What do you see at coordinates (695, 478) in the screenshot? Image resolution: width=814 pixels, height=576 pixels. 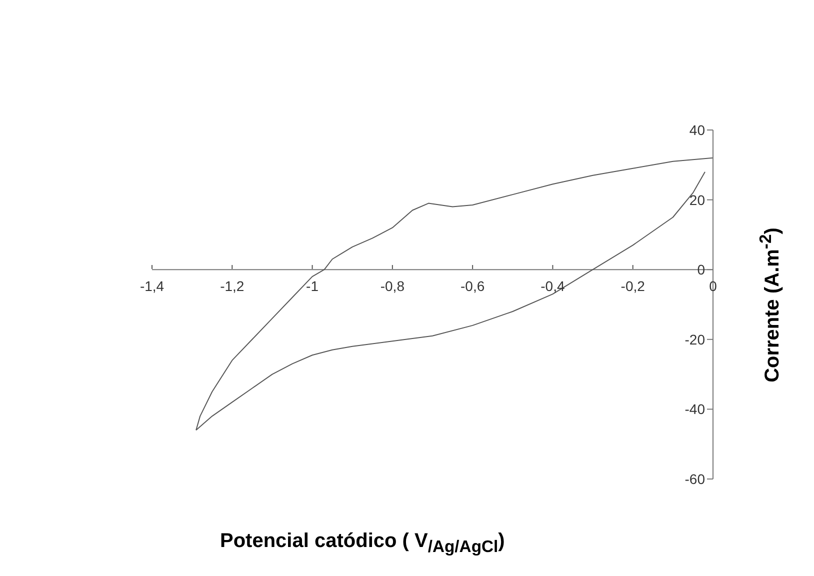 I see `y-tick-label: -60` at bounding box center [695, 478].